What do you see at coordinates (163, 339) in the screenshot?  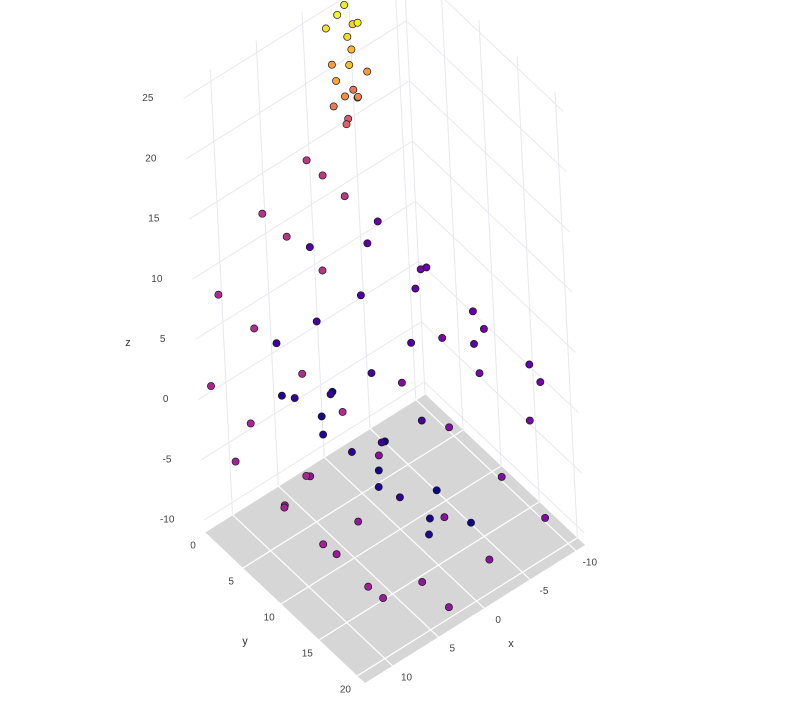 I see `z-tick-label: 5` at bounding box center [163, 339].